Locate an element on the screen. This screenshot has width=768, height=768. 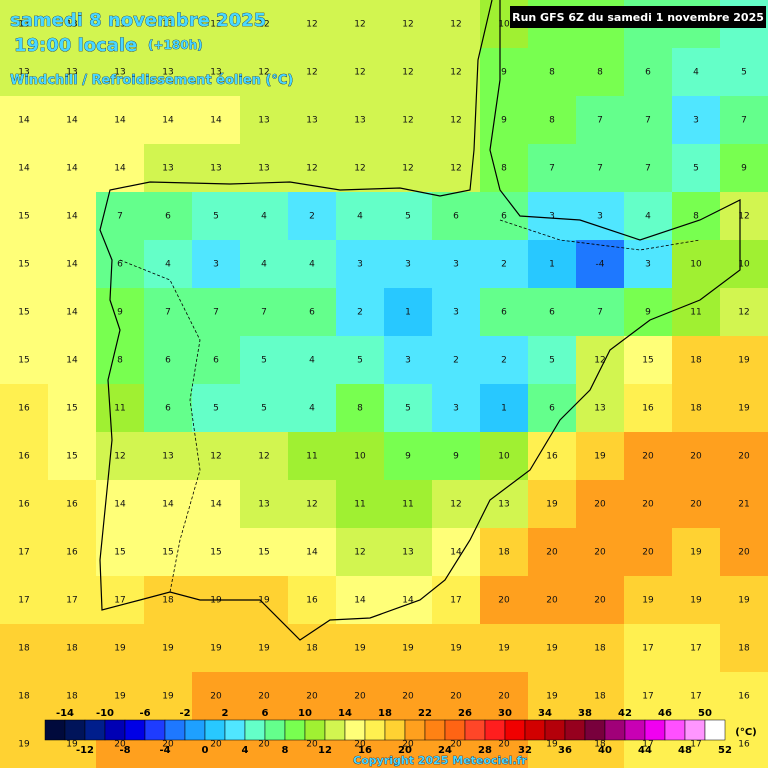
field-value: 11 is located at coordinates (311, 457).